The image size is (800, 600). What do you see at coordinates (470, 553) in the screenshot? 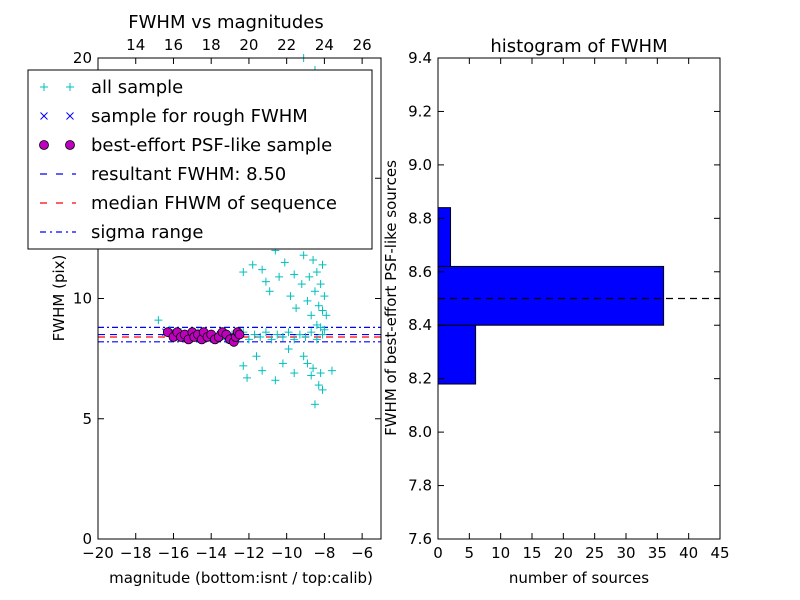
I see `histogram-x-tick-label: 5` at bounding box center [470, 553].